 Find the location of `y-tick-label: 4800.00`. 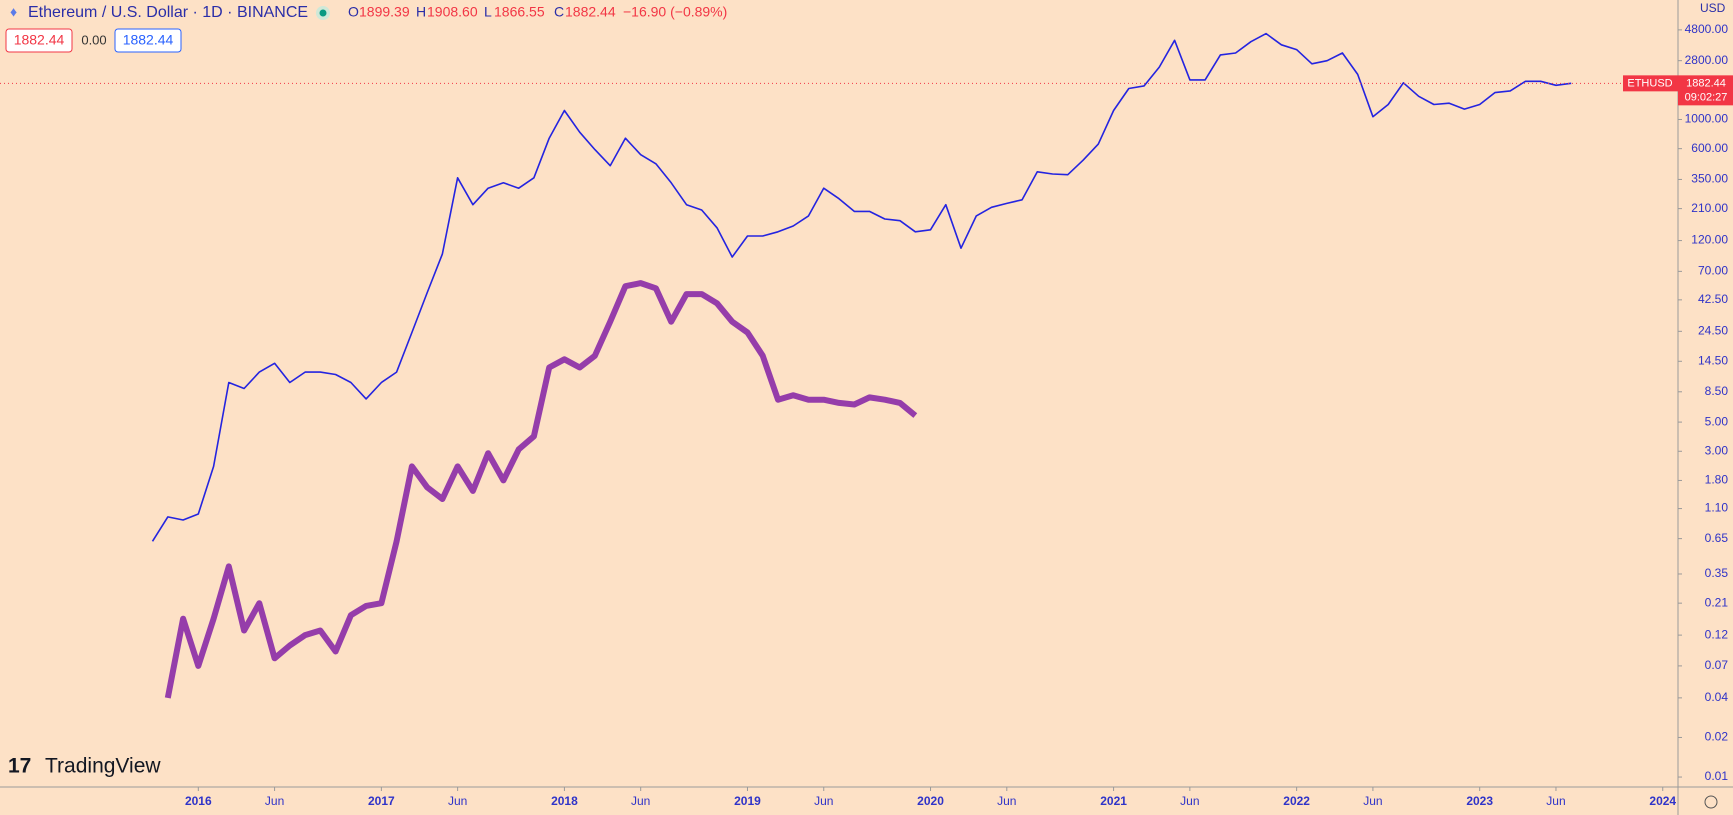

y-tick-label: 4800.00 is located at coordinates (1707, 29).